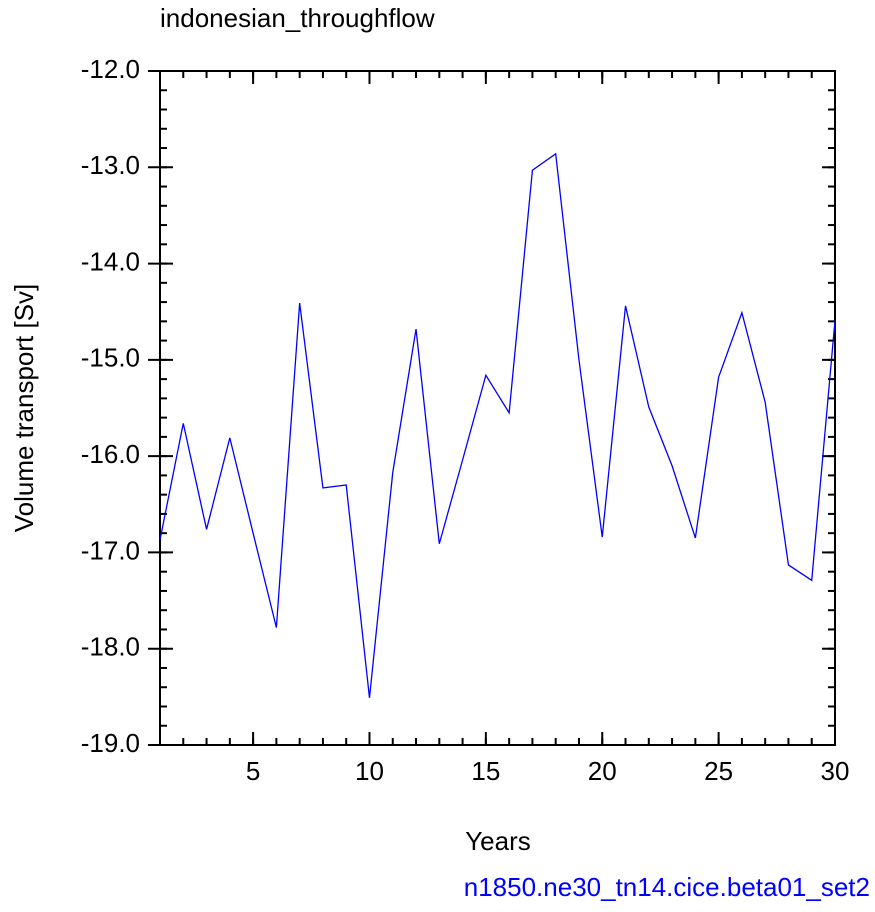 The image size is (875, 912). Describe the element at coordinates (369, 771) in the screenshot. I see `x-tick-label: 10` at that location.